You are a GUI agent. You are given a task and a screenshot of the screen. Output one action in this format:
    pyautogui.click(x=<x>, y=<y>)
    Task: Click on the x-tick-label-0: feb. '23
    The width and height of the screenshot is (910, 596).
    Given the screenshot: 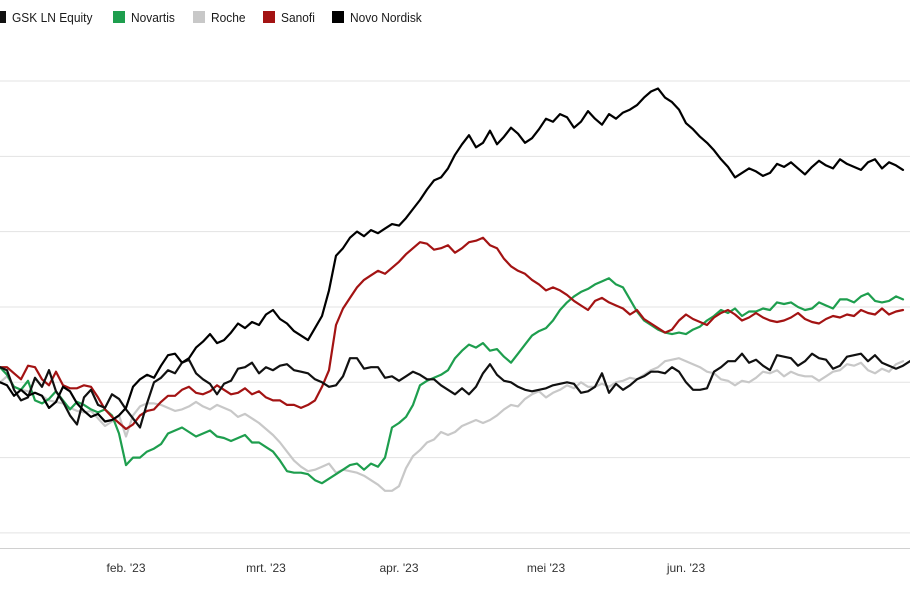 What is the action you would take?
    pyautogui.click(x=126, y=568)
    